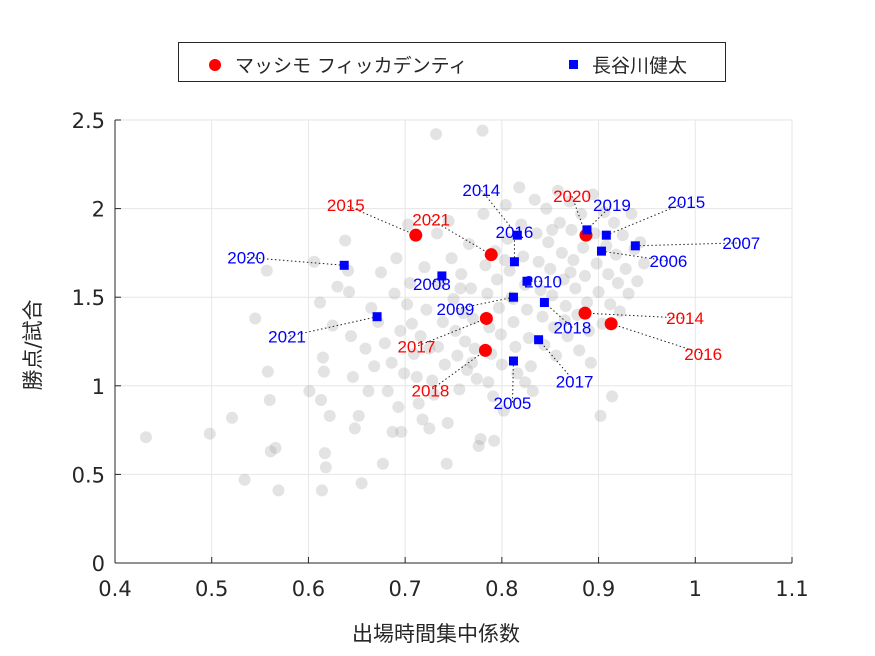 The image size is (875, 656). Describe the element at coordinates (686, 202) in the screenshot. I see `point-label: 2015` at that location.